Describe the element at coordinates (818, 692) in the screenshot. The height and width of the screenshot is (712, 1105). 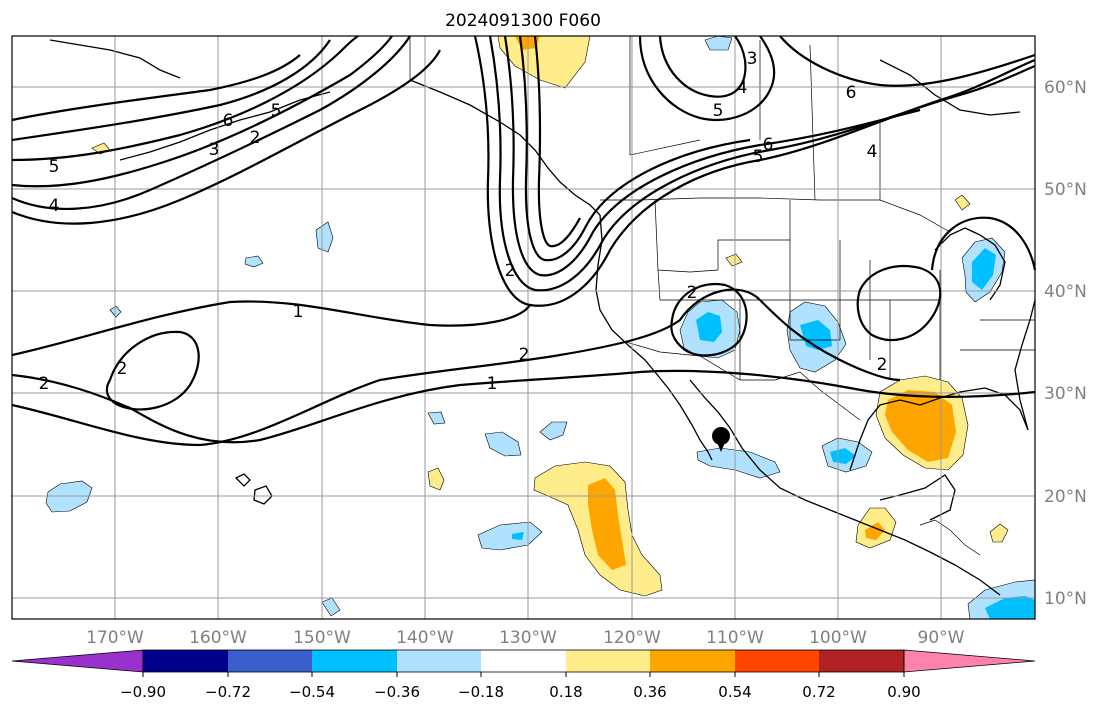
I see `colorbar-tick-label: 0.72` at that location.